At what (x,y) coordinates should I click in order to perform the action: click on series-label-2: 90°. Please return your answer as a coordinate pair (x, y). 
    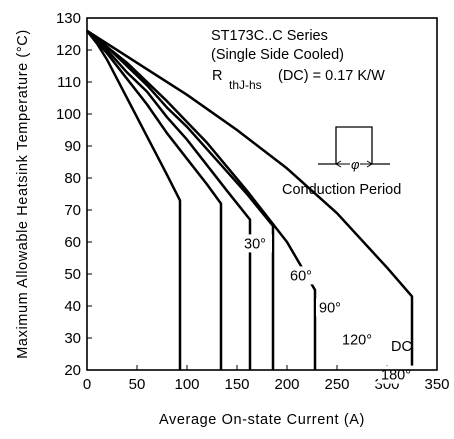
    Looking at the image, I should click on (330, 308).